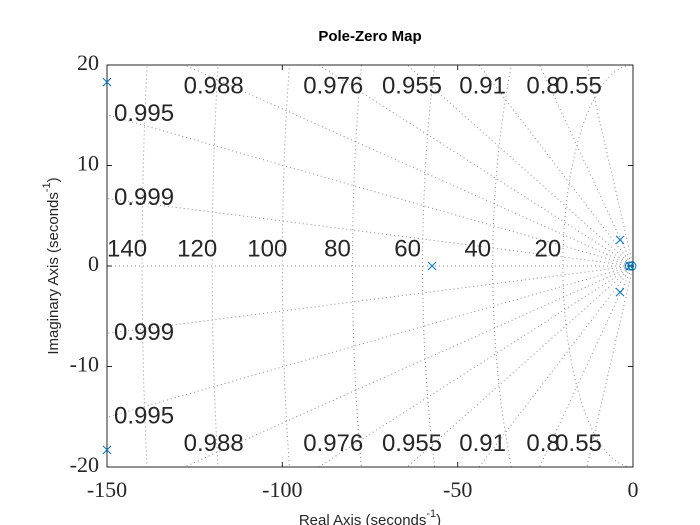 This screenshot has width=700, height=525. I want to click on chart-title: Pole-Zero Map, so click(369, 36).